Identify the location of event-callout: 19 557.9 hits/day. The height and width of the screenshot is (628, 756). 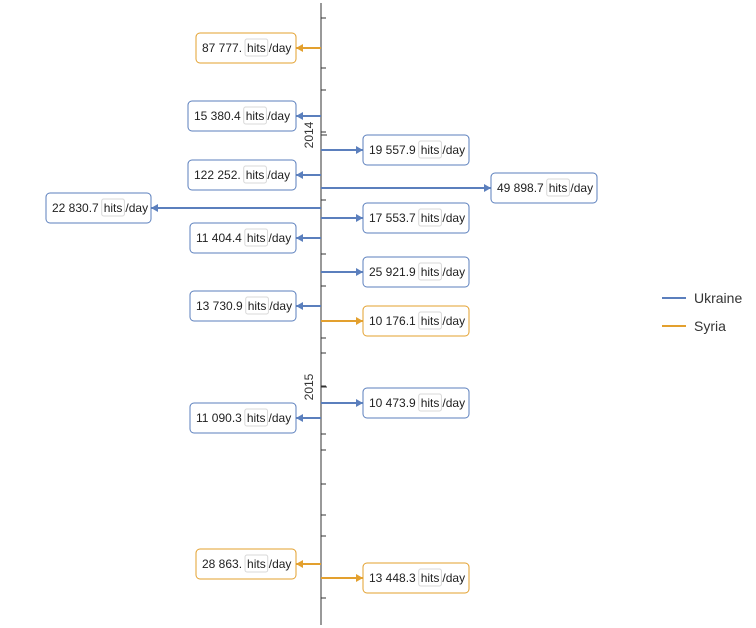
(395, 150).